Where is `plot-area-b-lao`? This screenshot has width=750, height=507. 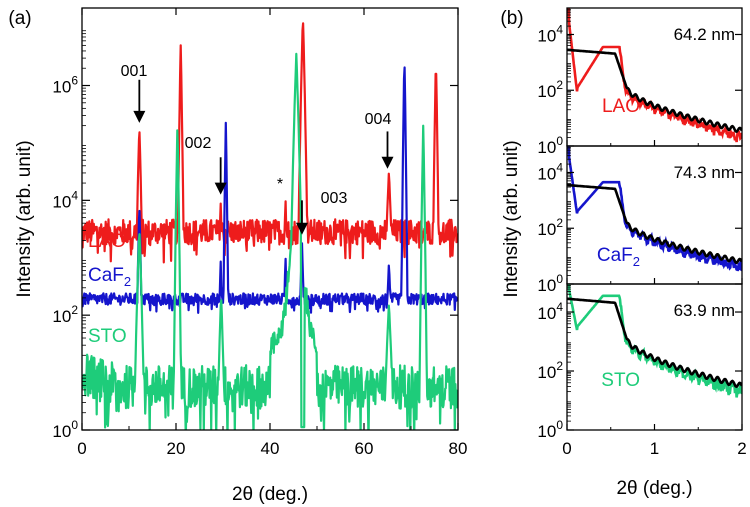 plot-area-b-lao is located at coordinates (654, 75).